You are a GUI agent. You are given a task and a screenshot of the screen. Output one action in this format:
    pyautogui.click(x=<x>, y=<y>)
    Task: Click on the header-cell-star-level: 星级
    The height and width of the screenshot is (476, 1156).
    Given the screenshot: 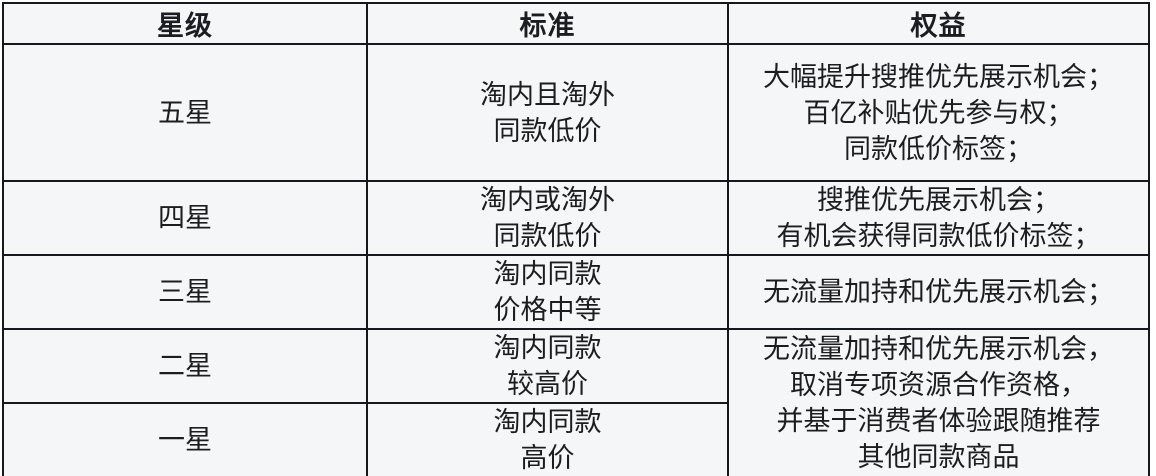 What is the action you would take?
    pyautogui.click(x=185, y=23)
    